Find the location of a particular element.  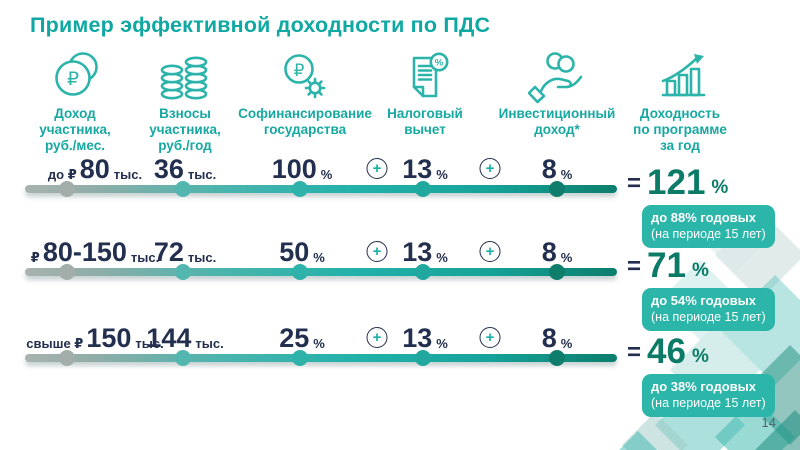

income-prefix: до ₽ is located at coordinates (62, 174).